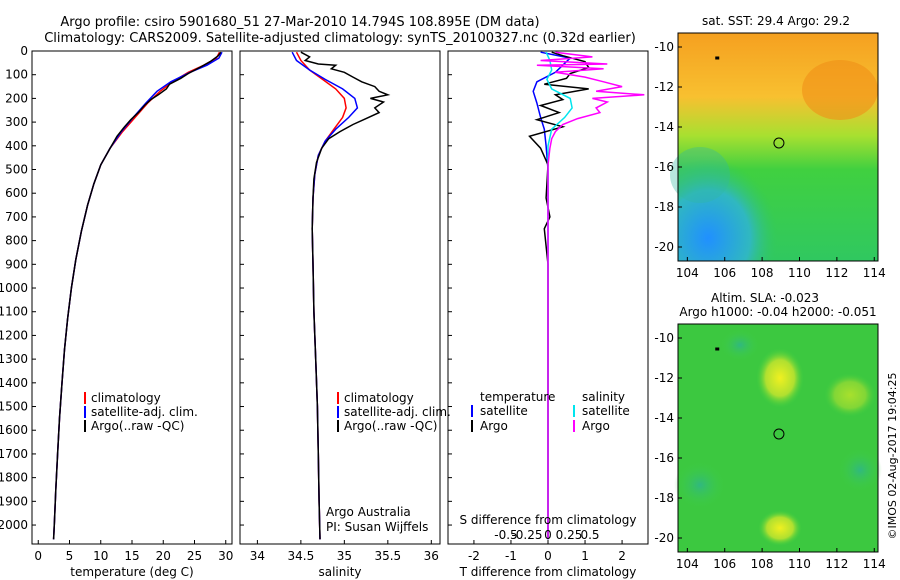  What do you see at coordinates (765, 298) in the screenshot?
I see `sla-map-title: Altim. SLA: -0.023` at bounding box center [765, 298].